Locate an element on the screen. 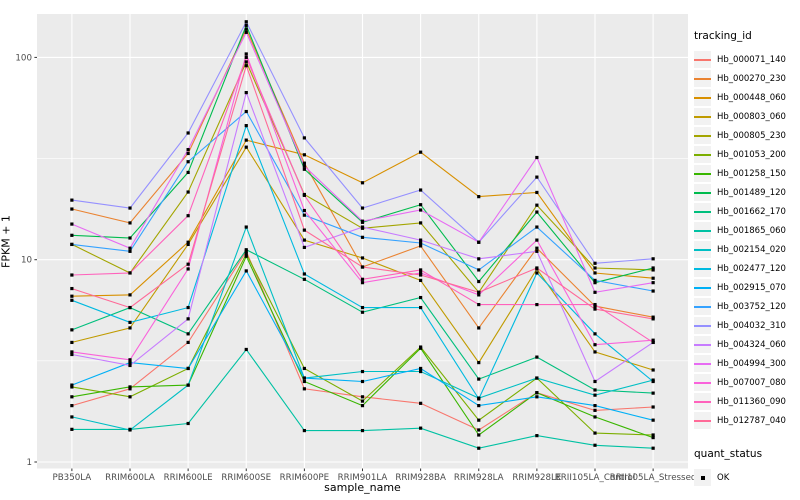 This screenshot has height=500, width=800. y-tick-label: 10 is located at coordinates (26, 261).